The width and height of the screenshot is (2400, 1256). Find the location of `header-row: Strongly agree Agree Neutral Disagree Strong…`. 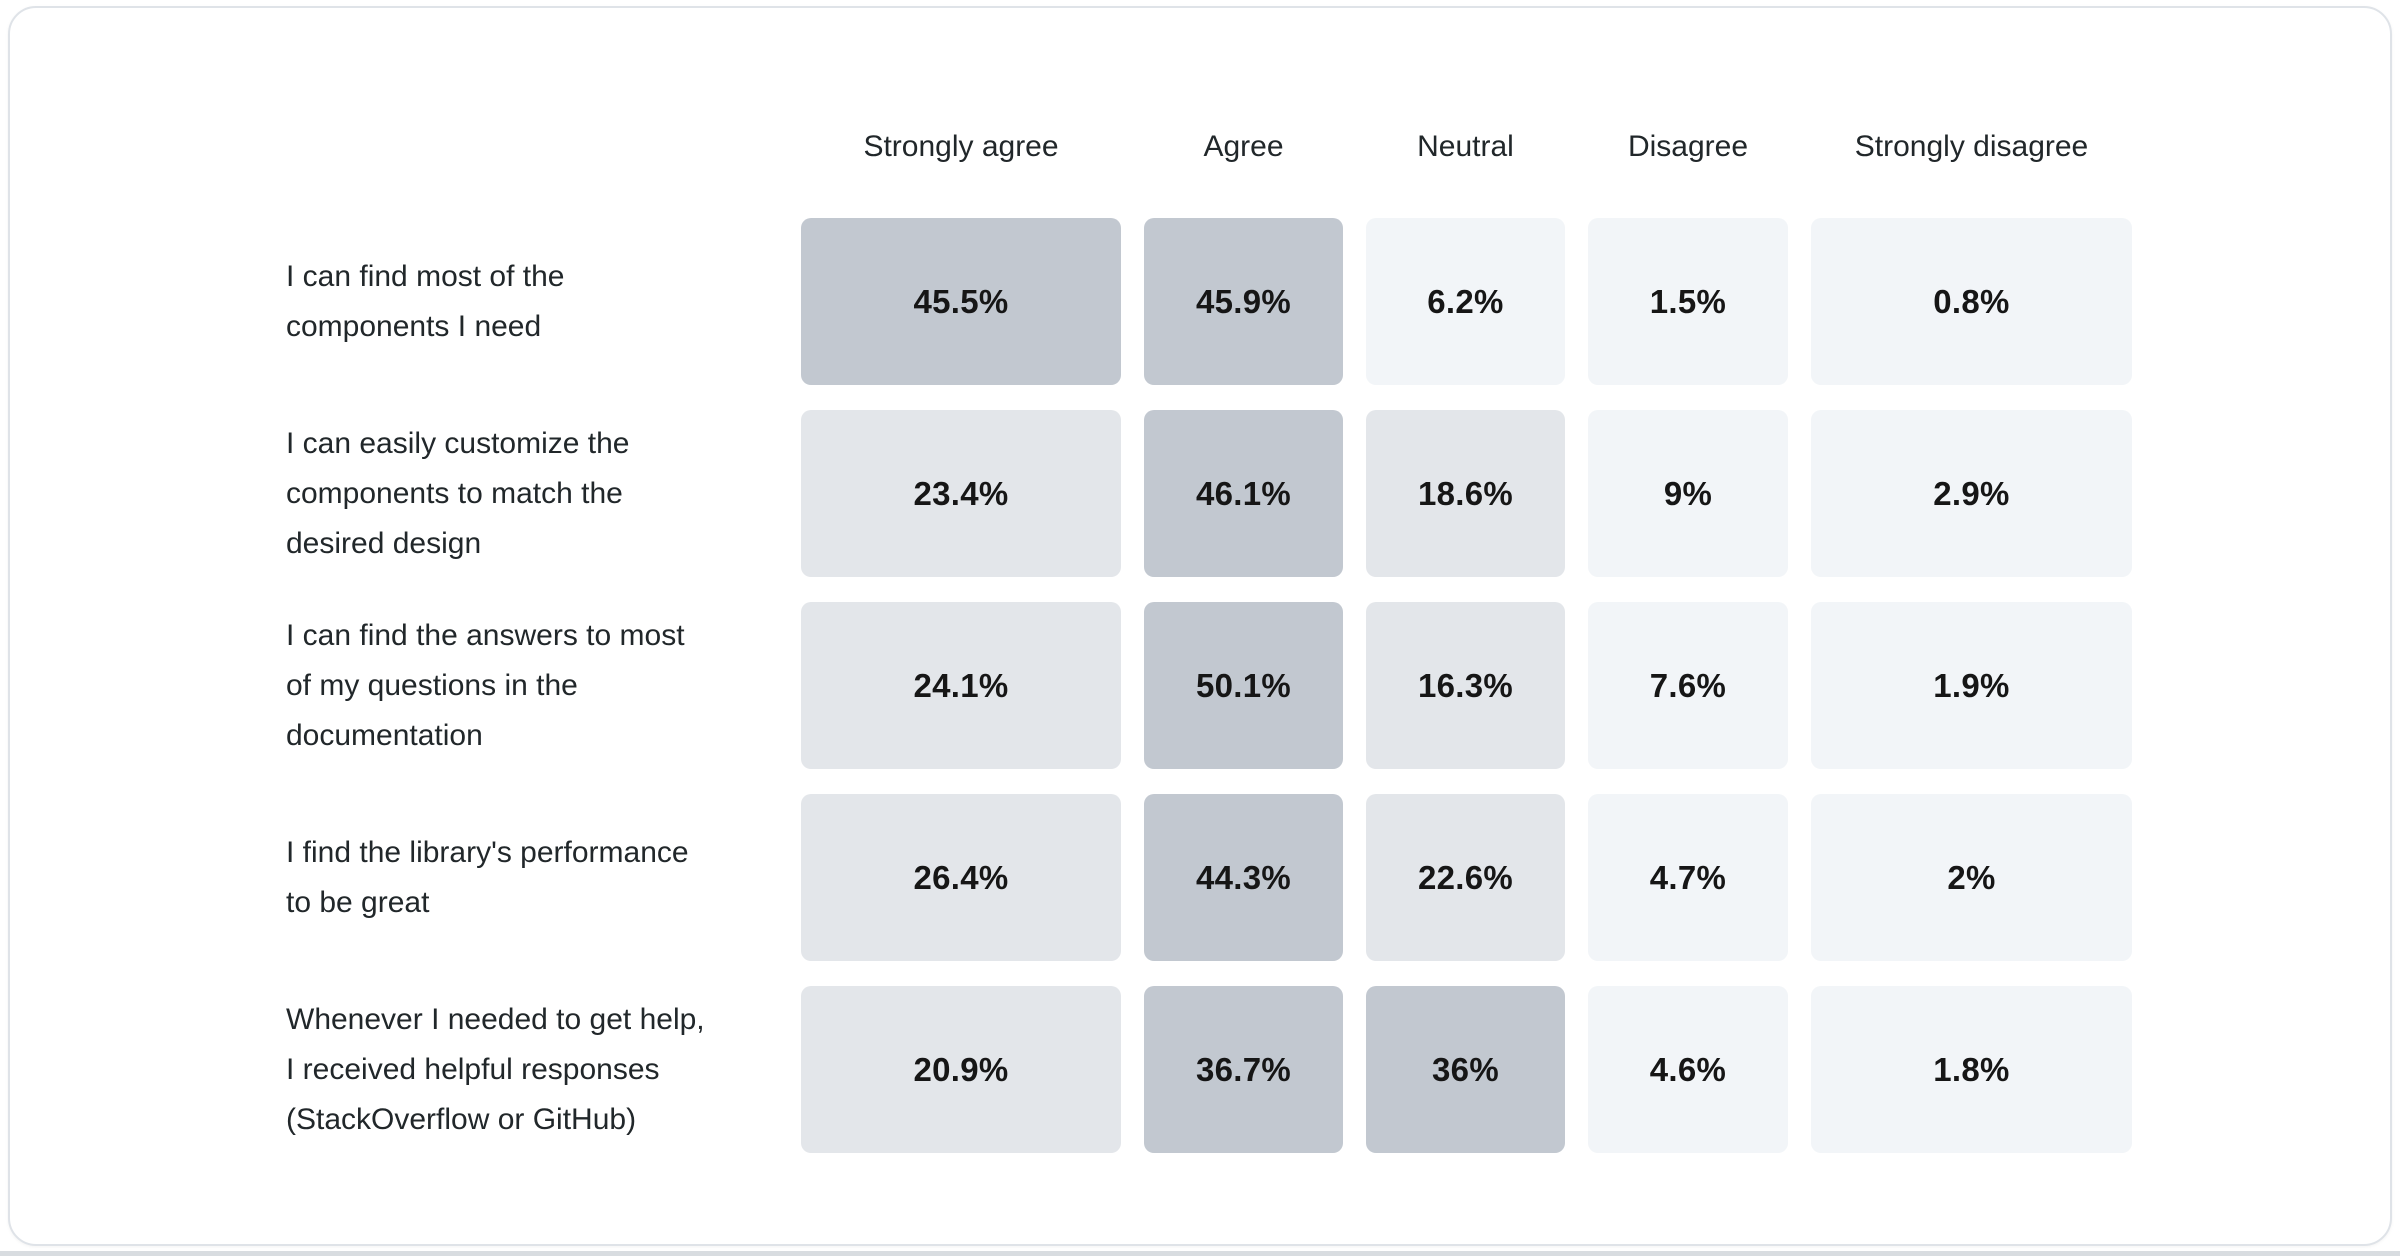

header-row: Strongly agree Agree Neutral Disagree Strong… is located at coordinates (1209, 147).